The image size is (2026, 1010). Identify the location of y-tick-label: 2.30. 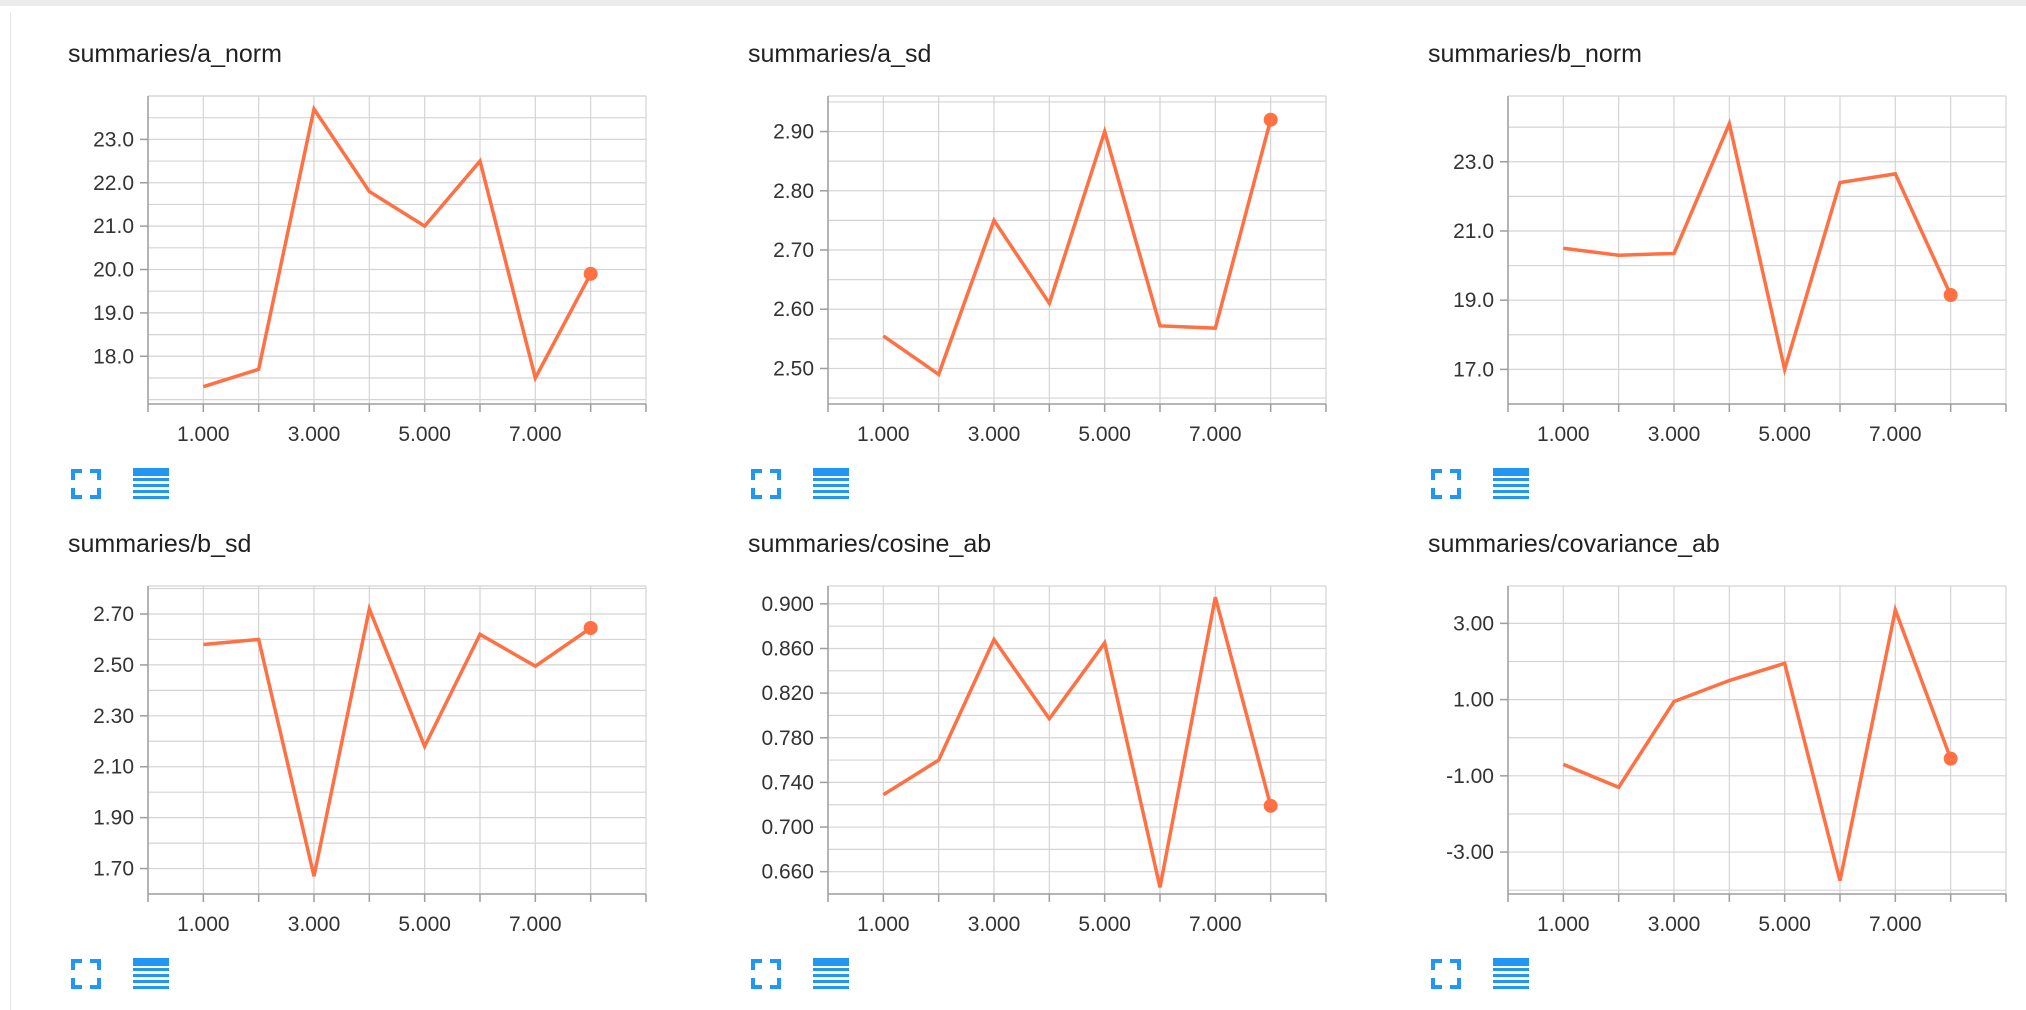
(113, 716).